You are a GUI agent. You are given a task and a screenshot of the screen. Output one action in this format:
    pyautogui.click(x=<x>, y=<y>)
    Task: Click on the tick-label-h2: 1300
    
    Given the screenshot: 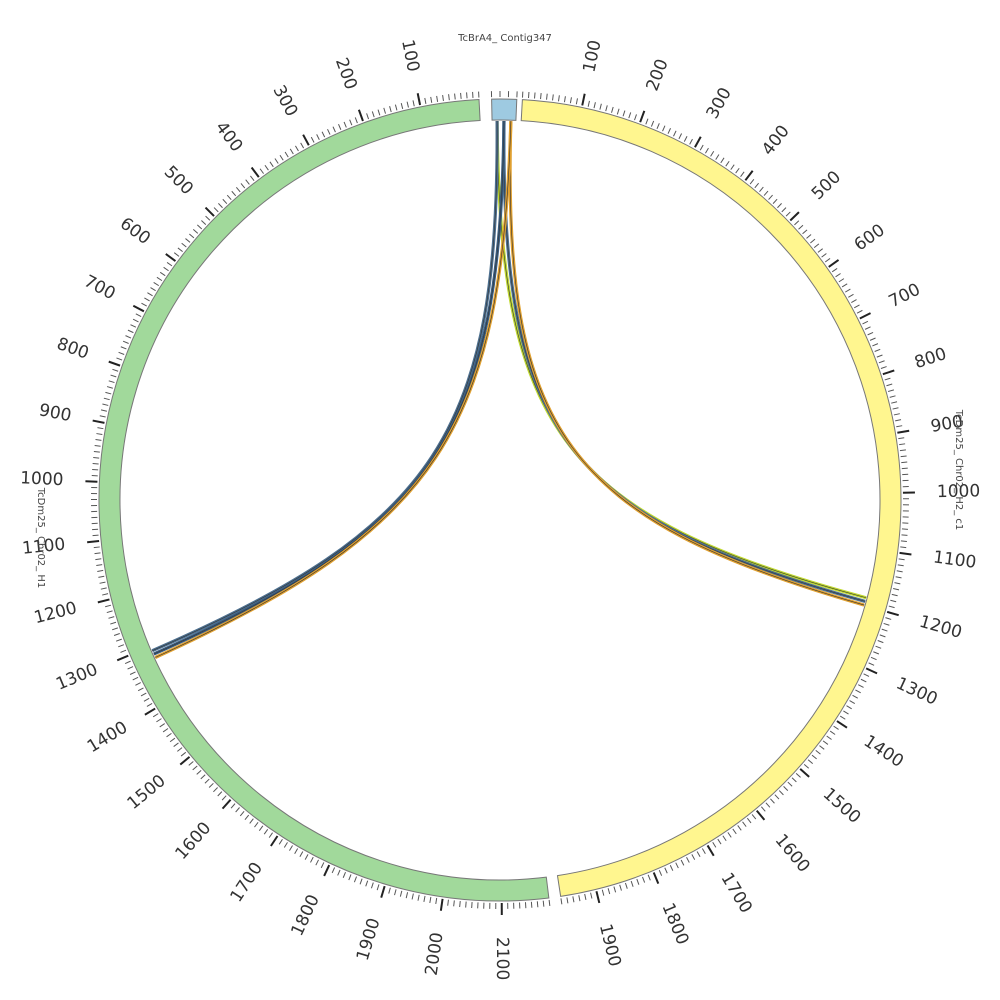 What is the action you would take?
    pyautogui.click(x=917, y=691)
    